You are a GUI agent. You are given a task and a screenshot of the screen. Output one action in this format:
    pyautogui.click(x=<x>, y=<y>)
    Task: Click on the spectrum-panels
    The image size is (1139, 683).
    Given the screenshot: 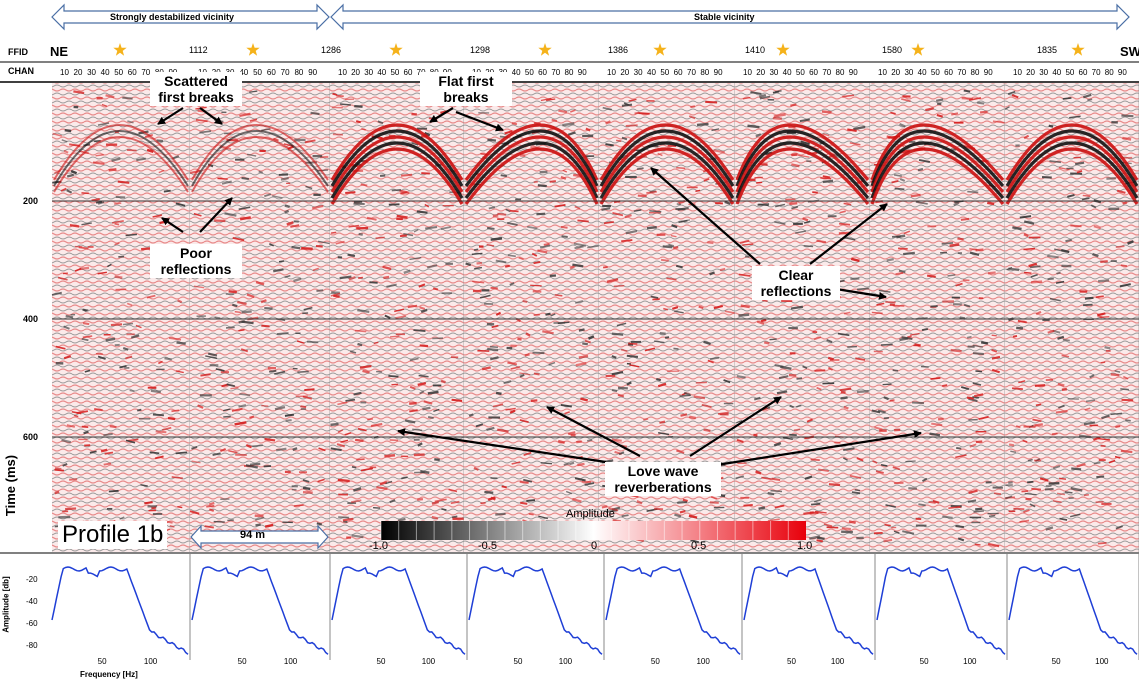 What is the action you would take?
    pyautogui.click(x=595, y=607)
    